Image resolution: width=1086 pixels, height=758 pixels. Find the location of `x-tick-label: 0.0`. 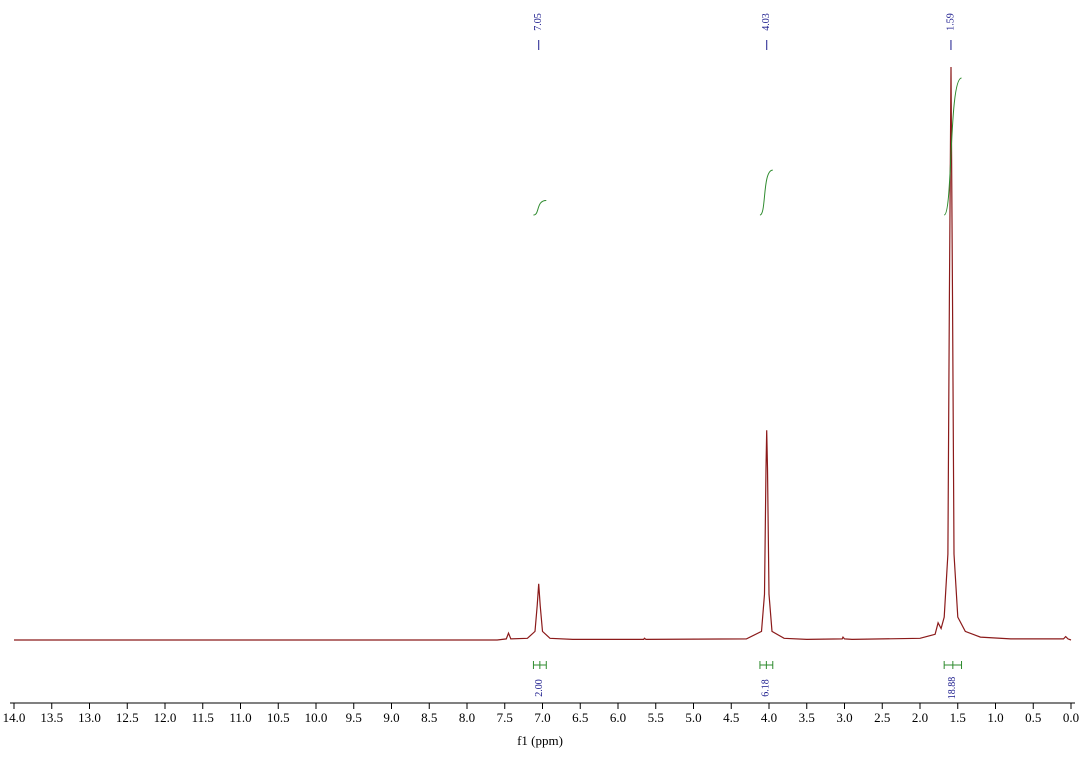

x-tick-label: 0.0 is located at coordinates (1071, 717).